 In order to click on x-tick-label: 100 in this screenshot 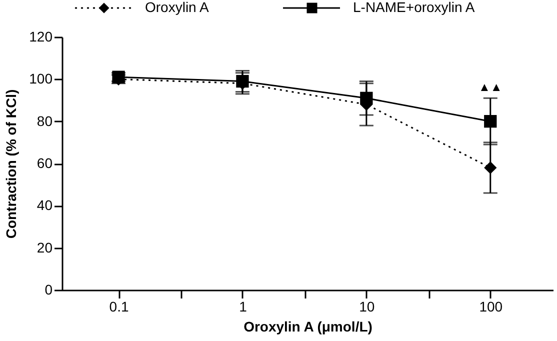, I will do `click(491, 306)`.